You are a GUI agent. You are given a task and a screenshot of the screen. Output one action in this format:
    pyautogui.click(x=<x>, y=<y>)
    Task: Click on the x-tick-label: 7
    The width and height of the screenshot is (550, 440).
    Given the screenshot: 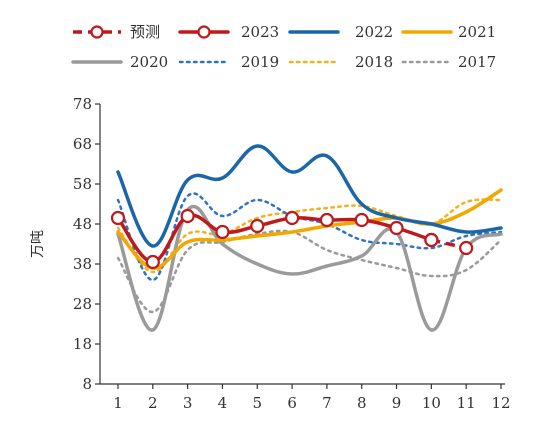 What is the action you would take?
    pyautogui.click(x=327, y=403)
    